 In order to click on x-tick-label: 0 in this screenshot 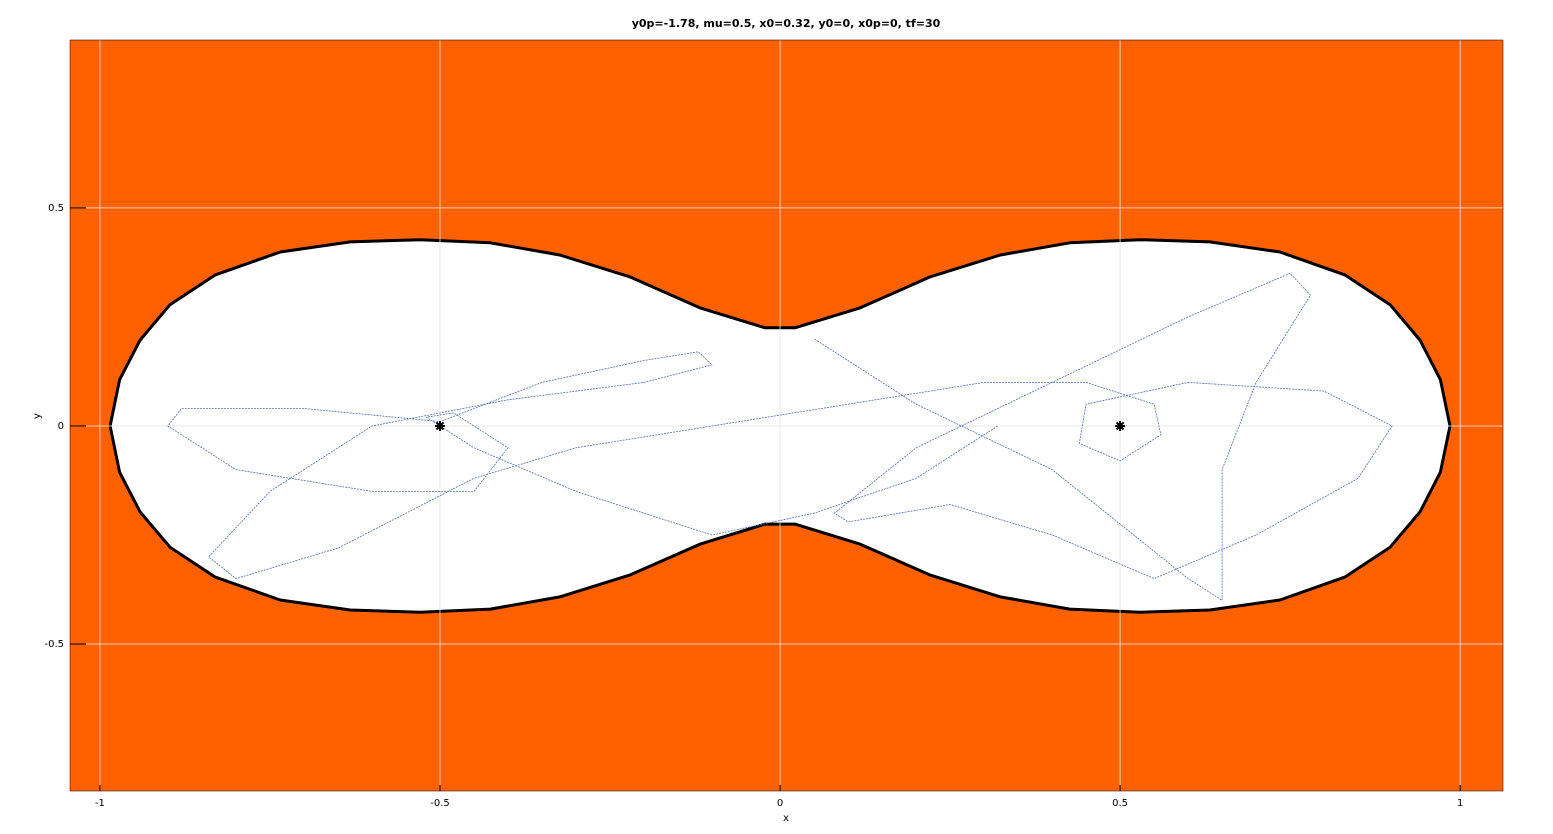, I will do `click(780, 803)`.